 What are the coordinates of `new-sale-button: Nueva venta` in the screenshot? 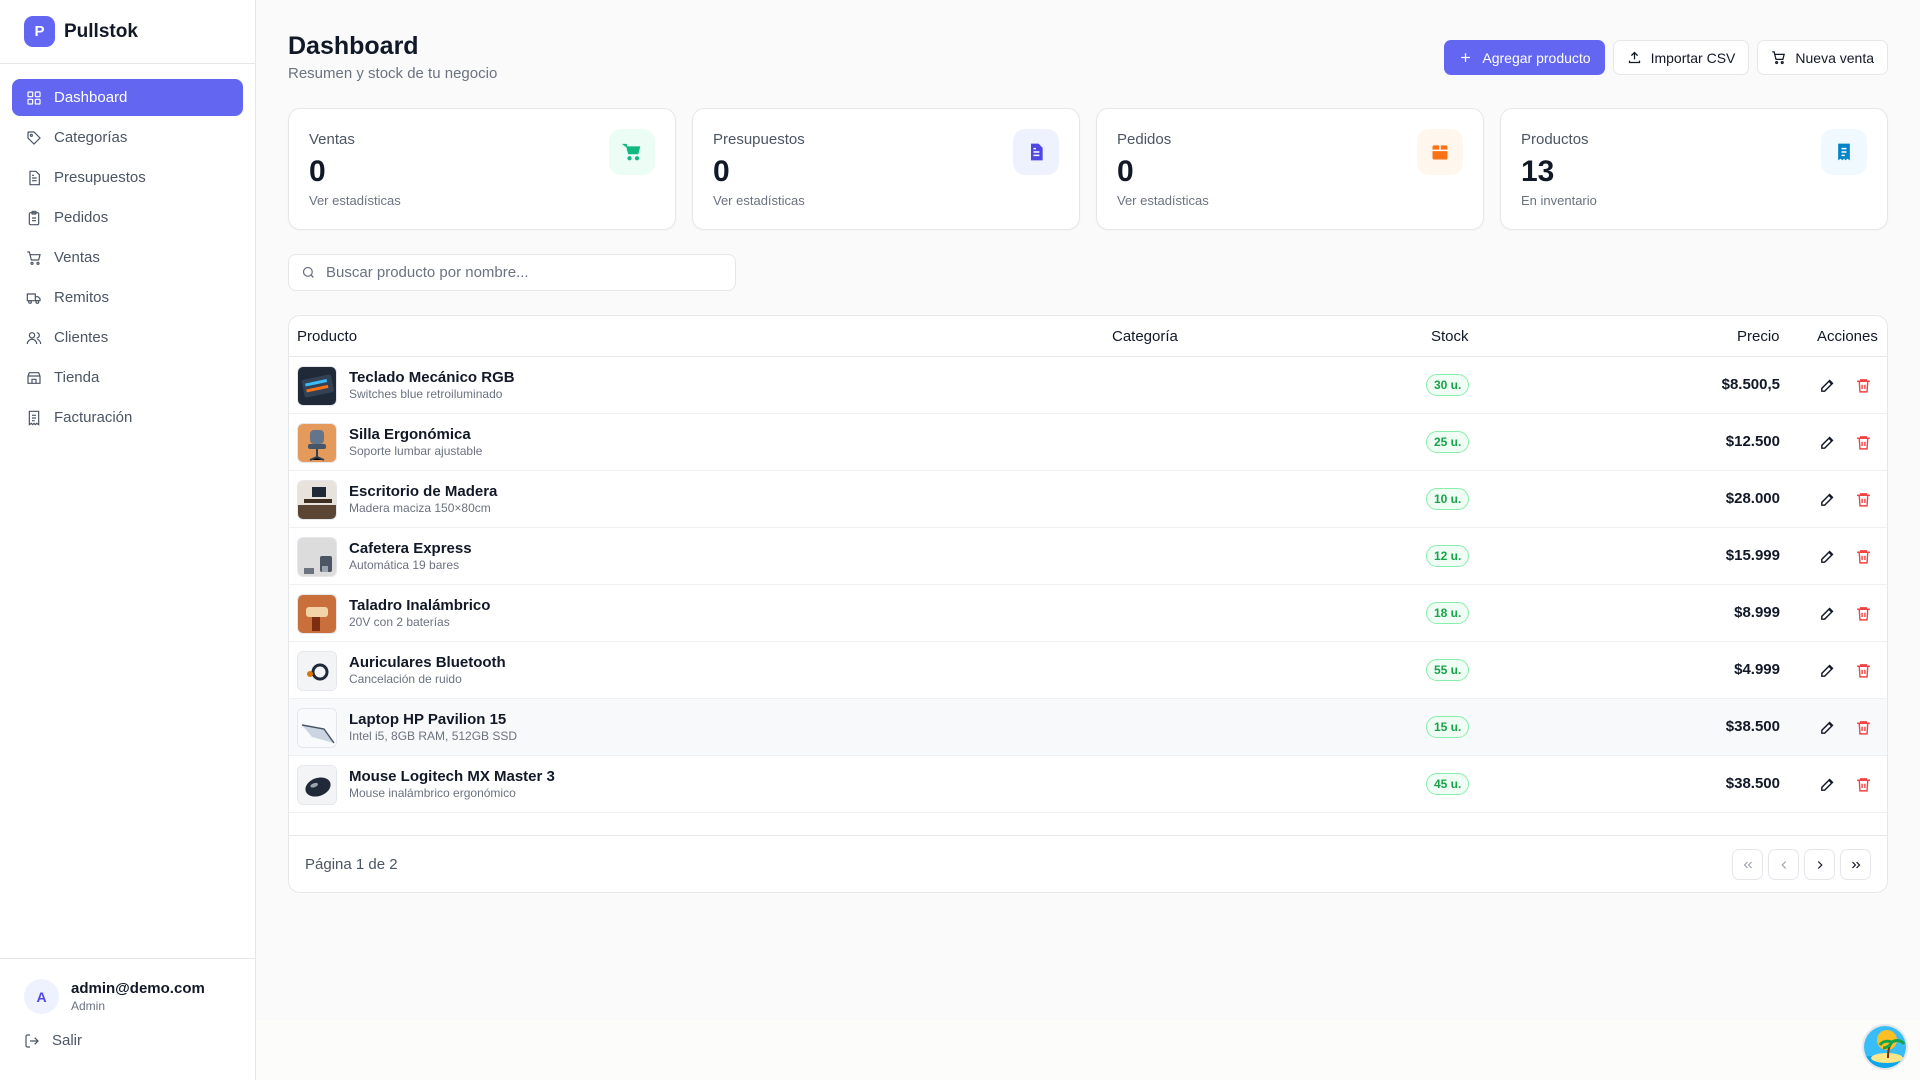 It's located at (1822, 57).